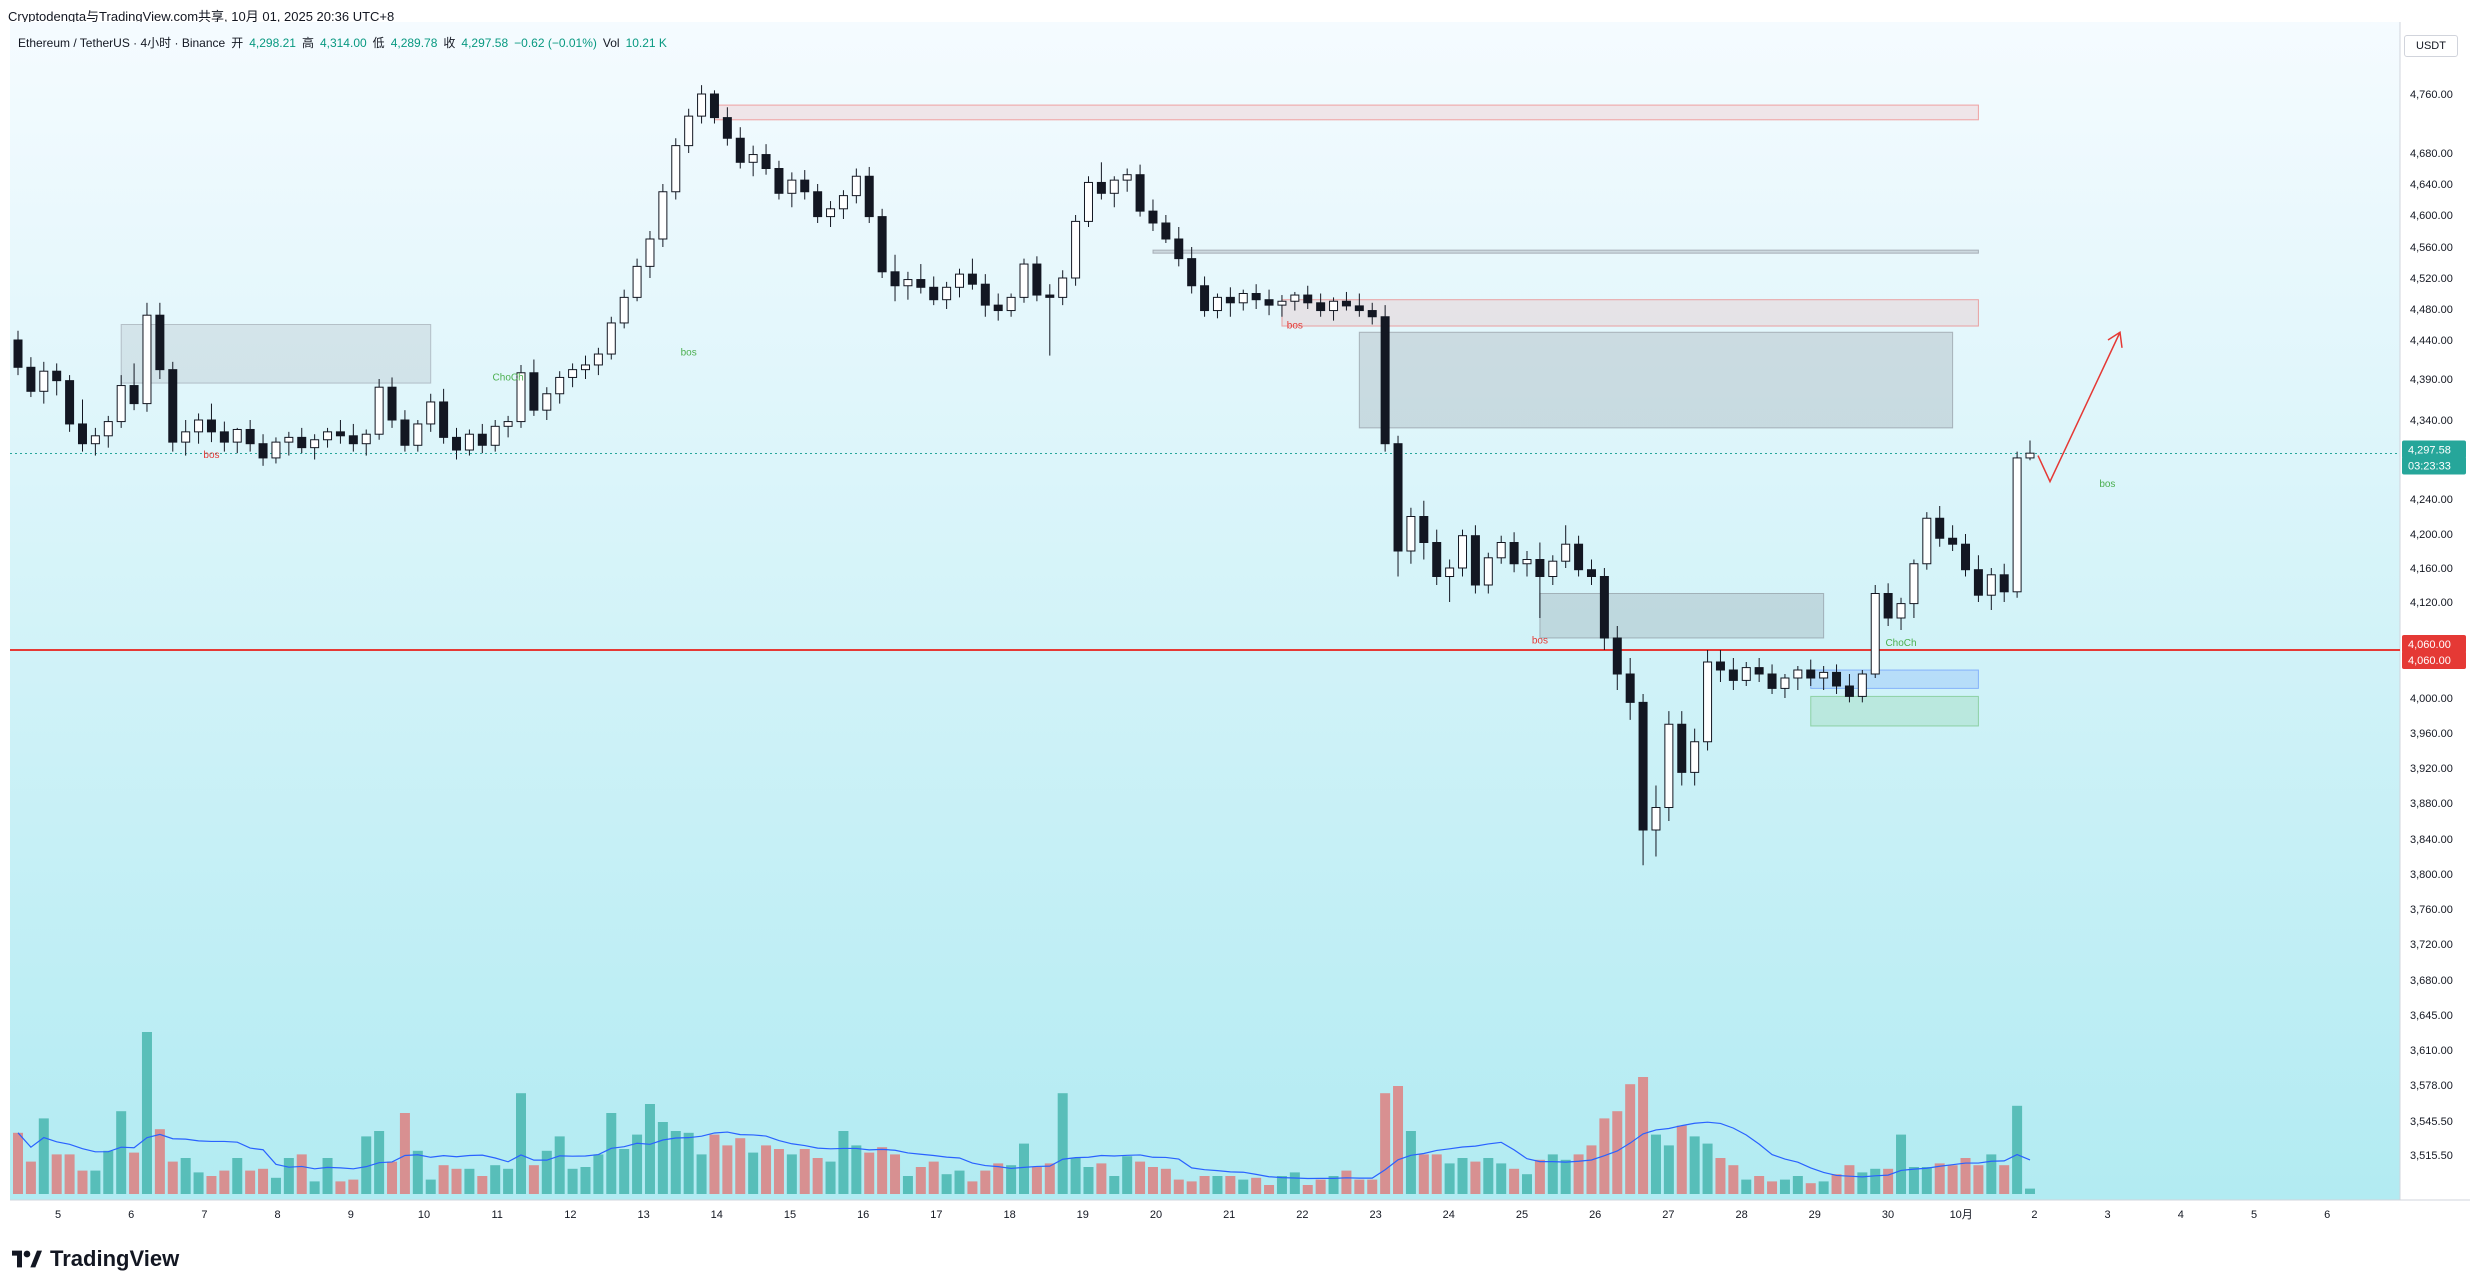 The height and width of the screenshot is (1288, 2475). Describe the element at coordinates (2431, 95) in the screenshot. I see `y-tick-label: 4,760.00` at that location.